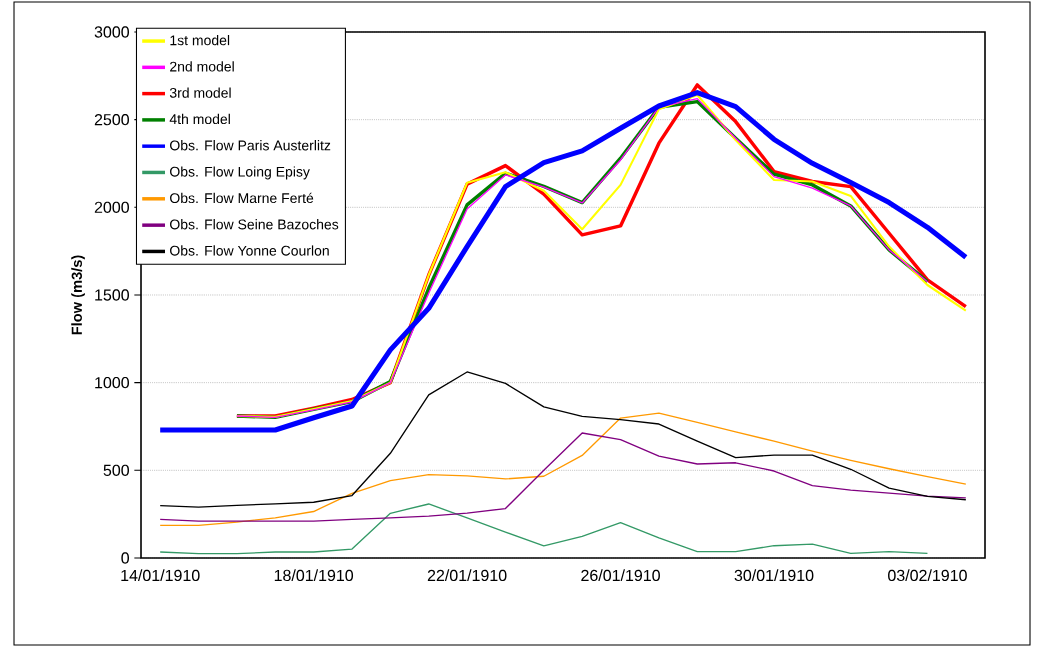 This screenshot has width=1041, height=655. What do you see at coordinates (200, 92) in the screenshot?
I see `legend-label: 3rd model` at bounding box center [200, 92].